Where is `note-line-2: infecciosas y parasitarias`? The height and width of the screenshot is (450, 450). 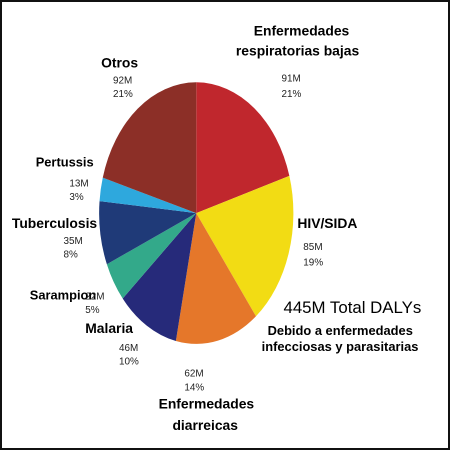
note-line-2: infecciosas y parasitarias is located at coordinates (340, 346).